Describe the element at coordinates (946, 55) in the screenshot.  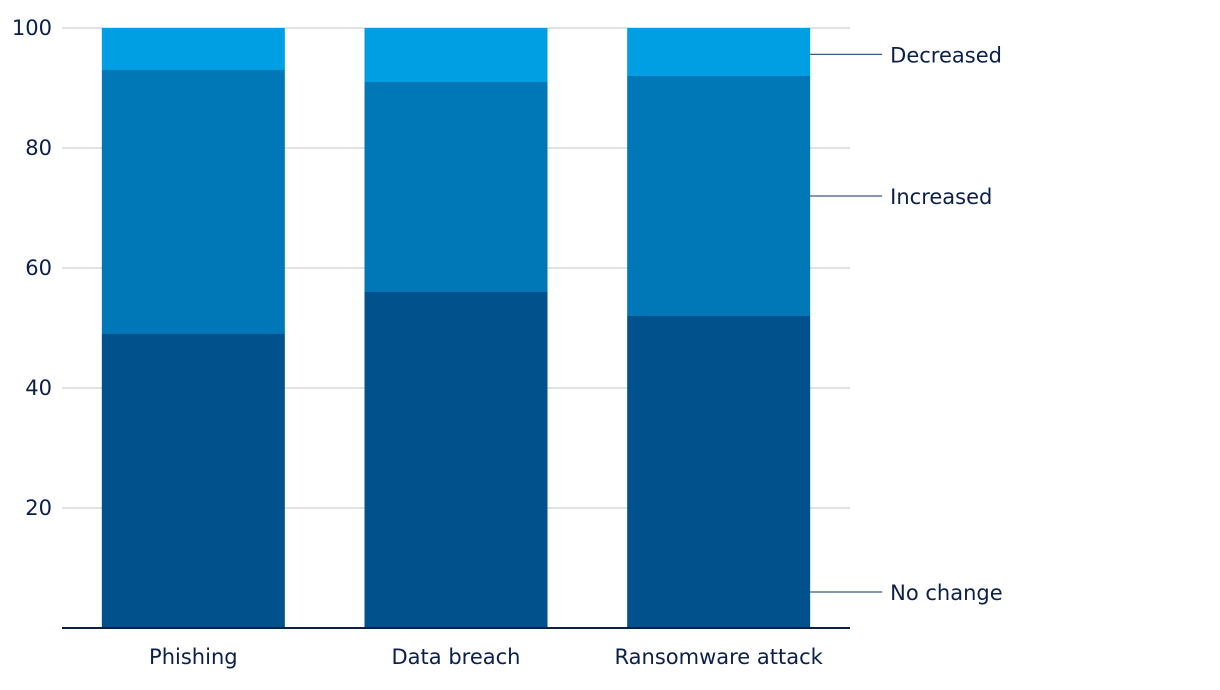
I see `legend-label-decreased: Decreased` at that location.